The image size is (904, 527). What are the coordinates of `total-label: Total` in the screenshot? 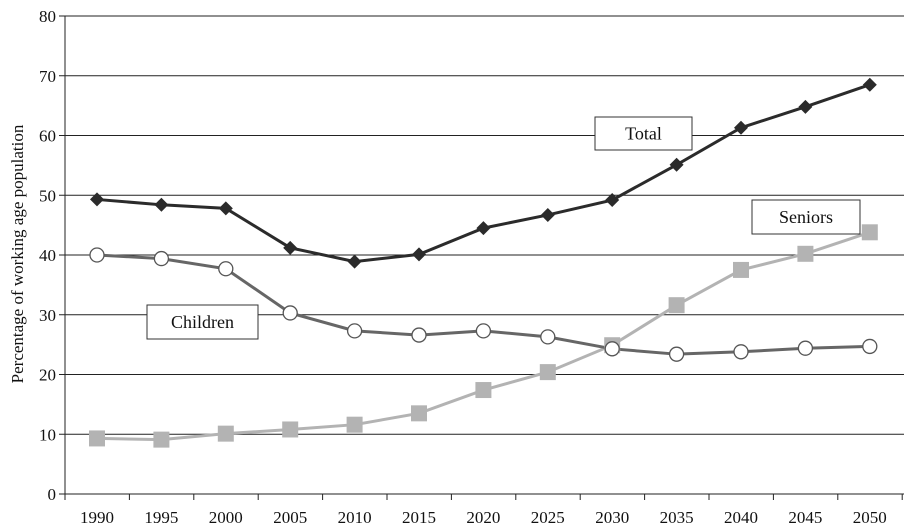 It's located at (643, 134).